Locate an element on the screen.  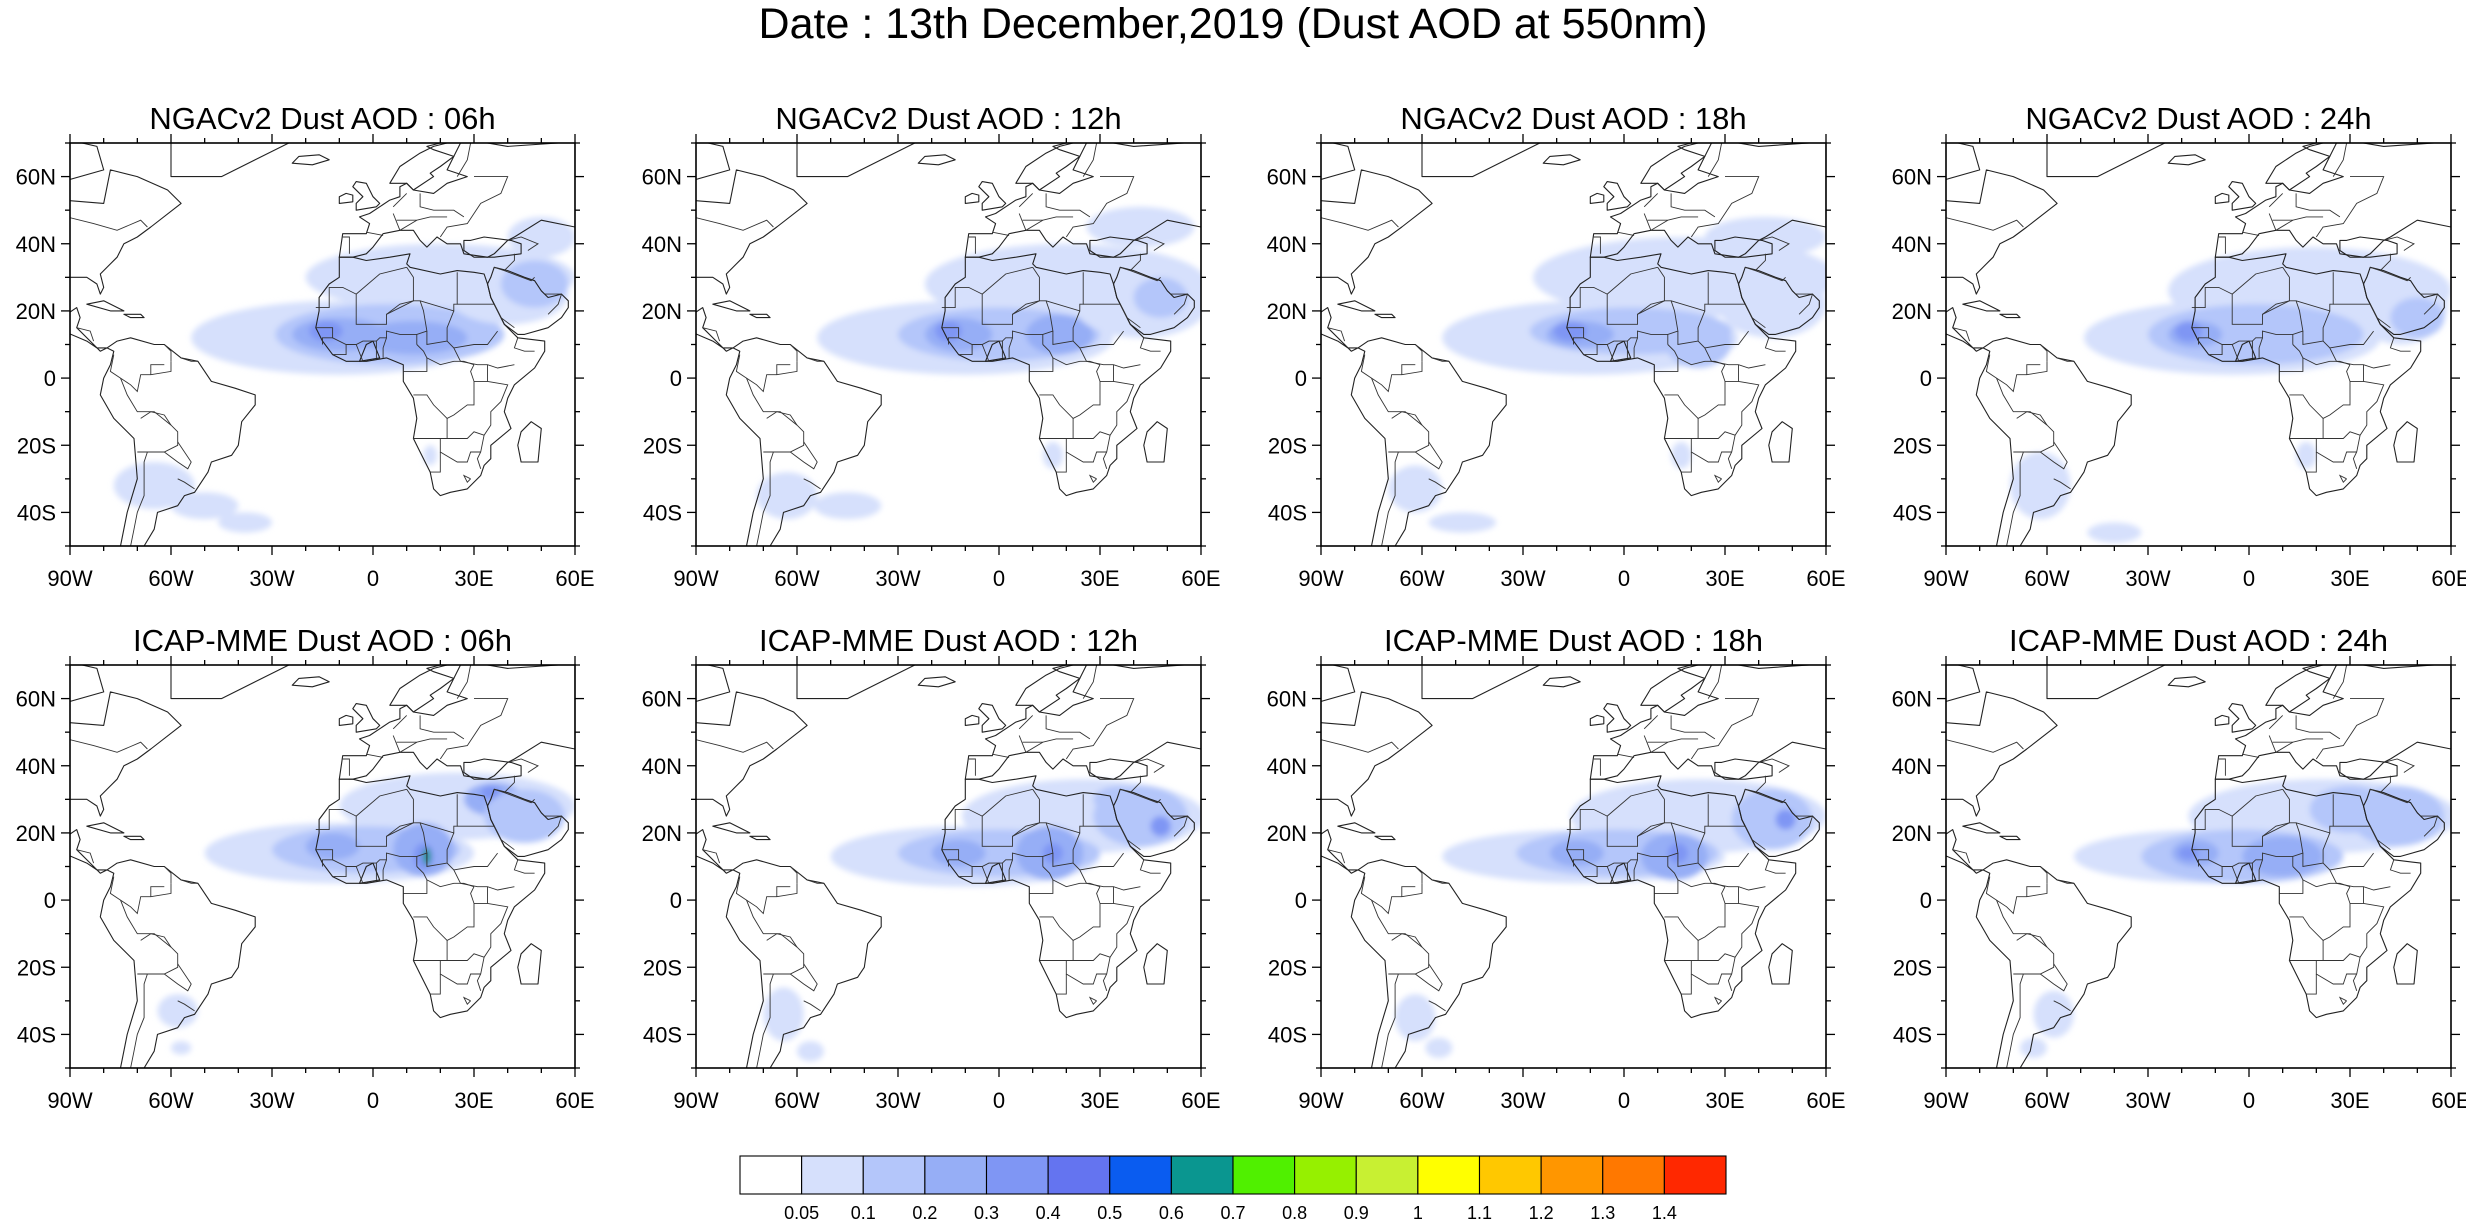
colorbar-label: 0.8 is located at coordinates (1294, 1212).